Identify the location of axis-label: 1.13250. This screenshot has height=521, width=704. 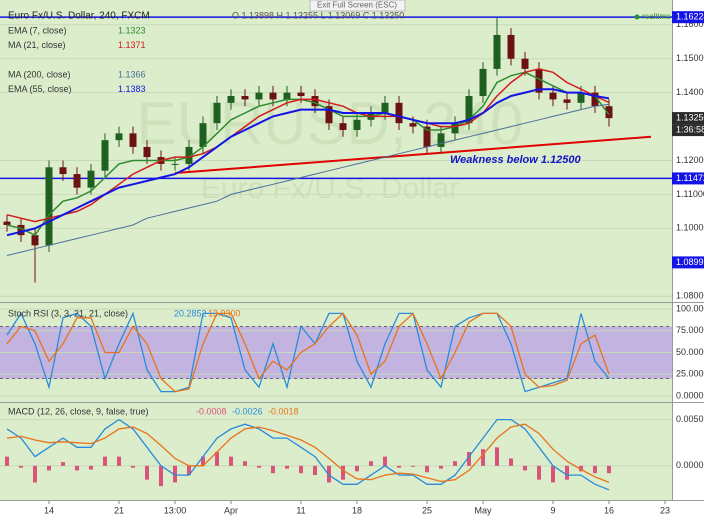
(690, 117).